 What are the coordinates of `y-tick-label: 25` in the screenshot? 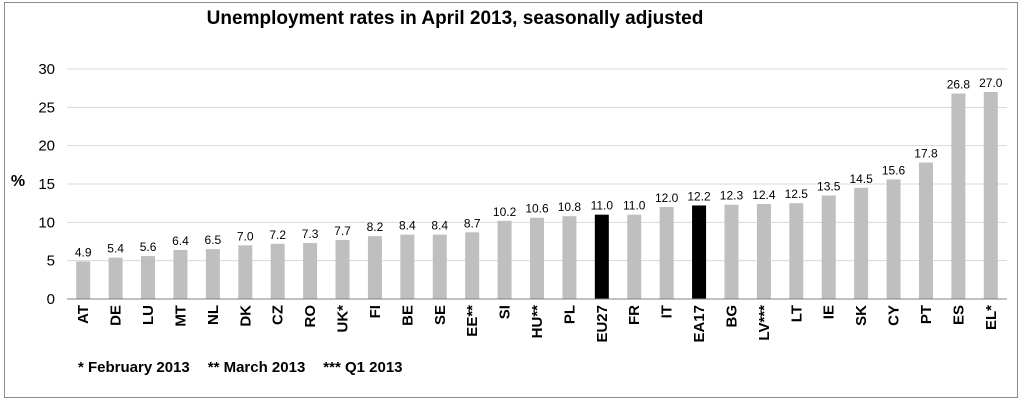 It's located at (46, 107).